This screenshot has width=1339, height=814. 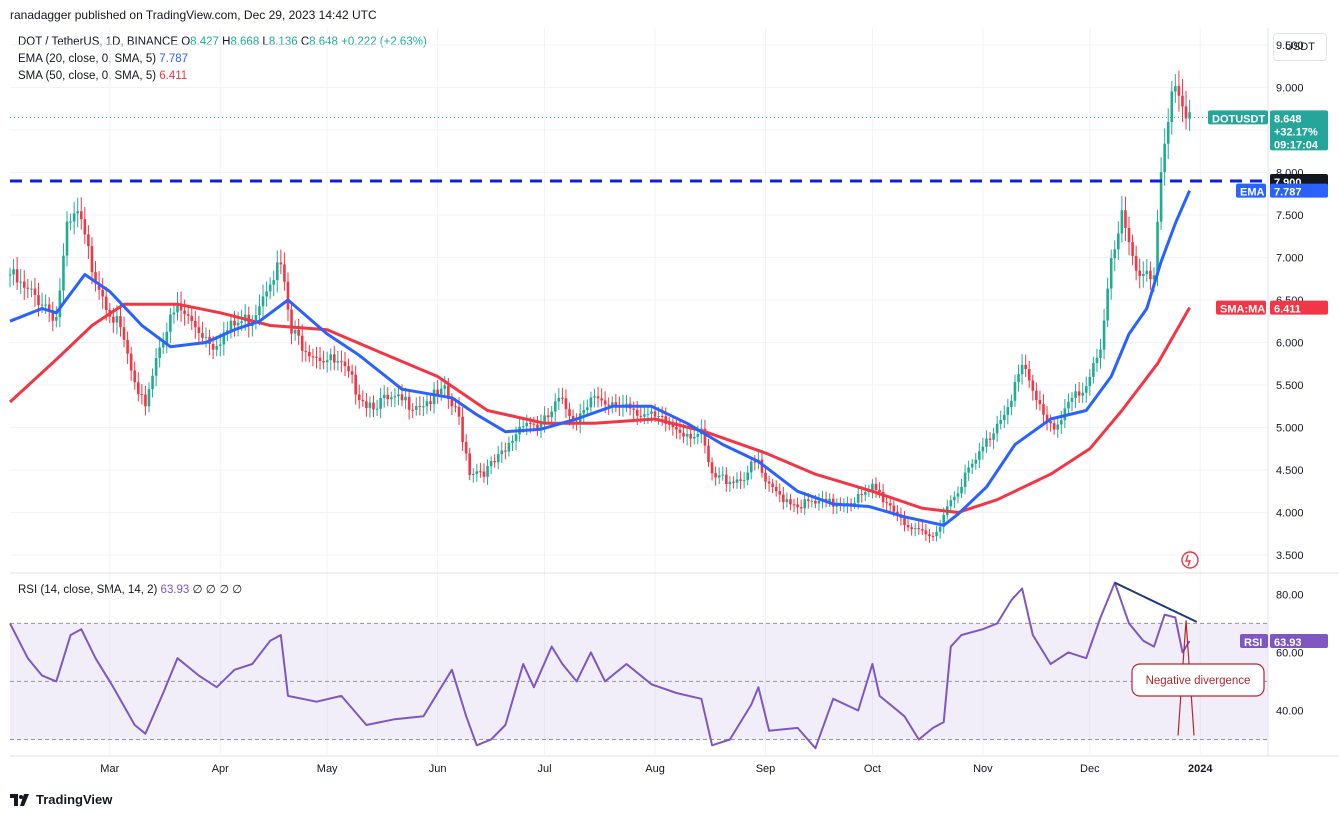 What do you see at coordinates (1254, 641) in the screenshot?
I see `rsi-name-tag: RSI` at bounding box center [1254, 641].